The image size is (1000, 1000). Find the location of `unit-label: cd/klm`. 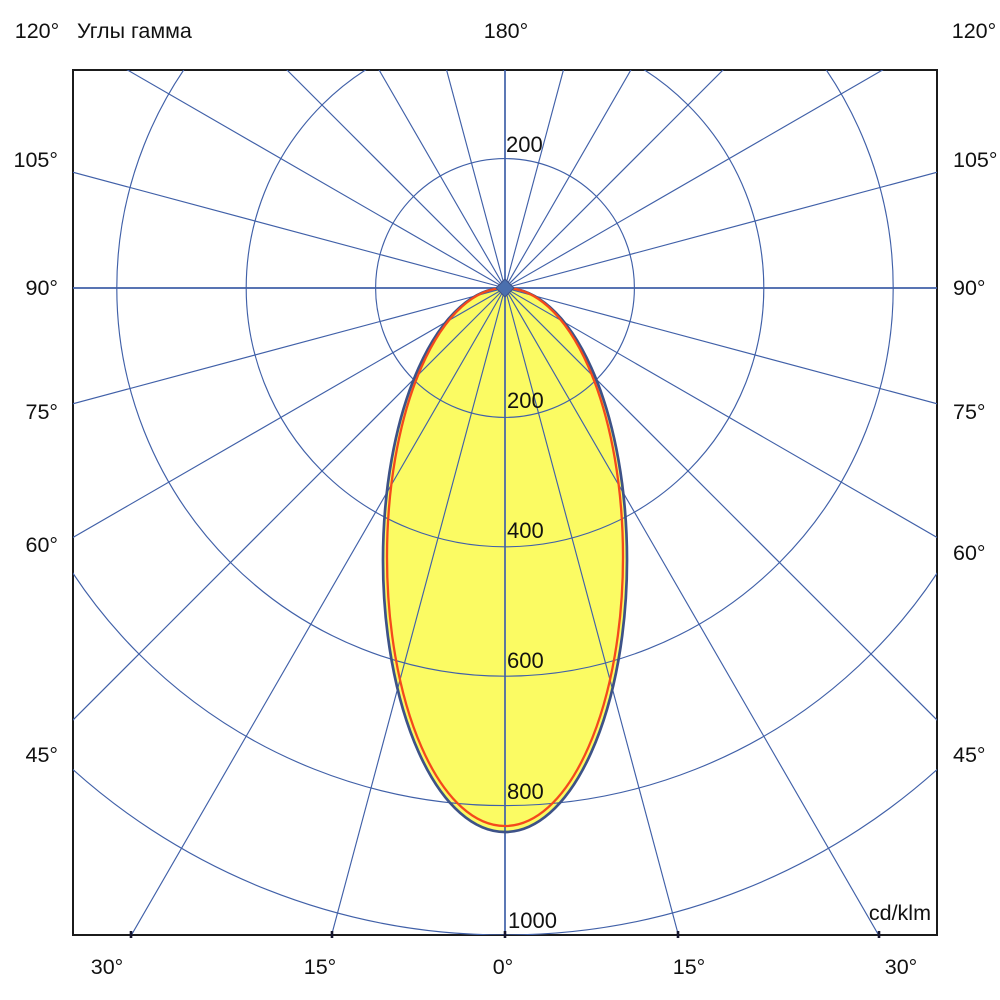

unit-label: cd/klm is located at coordinates (900, 913).